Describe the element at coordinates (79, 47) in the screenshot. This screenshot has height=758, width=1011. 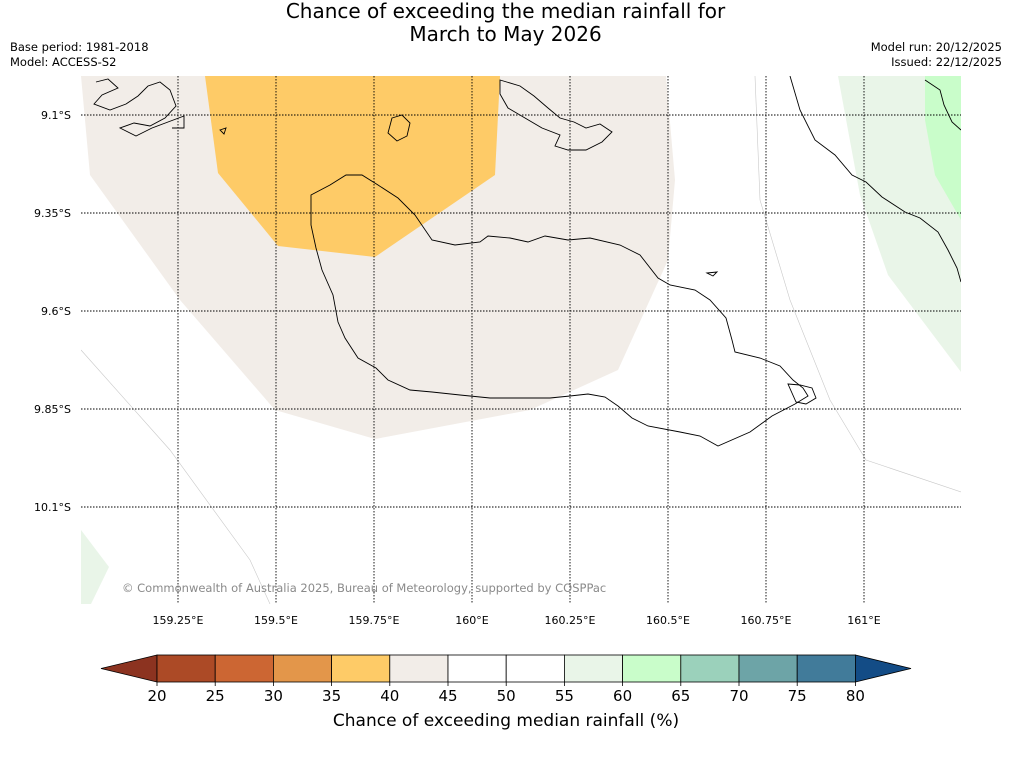
I see `base-period-text: Base period: 1981-2018` at that location.